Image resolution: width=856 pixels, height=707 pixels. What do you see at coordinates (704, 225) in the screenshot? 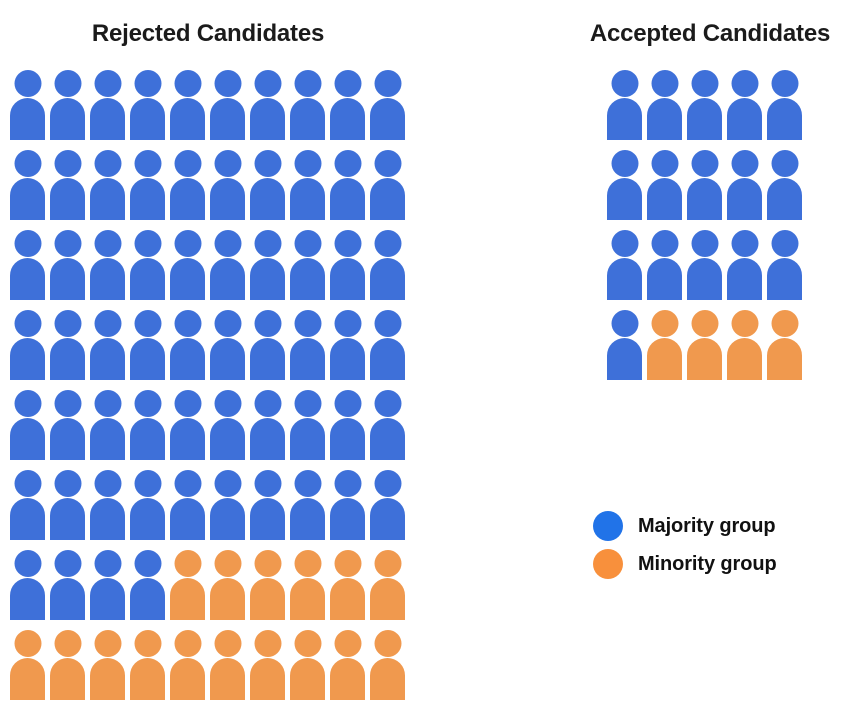
I see `accepted-candidates-grid` at bounding box center [704, 225].